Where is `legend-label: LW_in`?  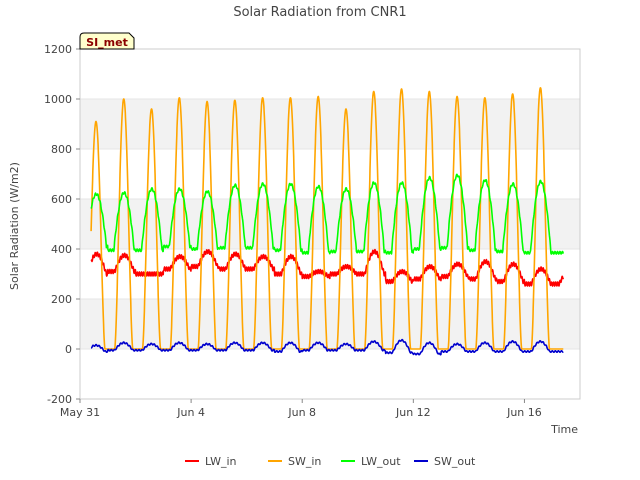 legend-label: LW_in is located at coordinates (221, 461).